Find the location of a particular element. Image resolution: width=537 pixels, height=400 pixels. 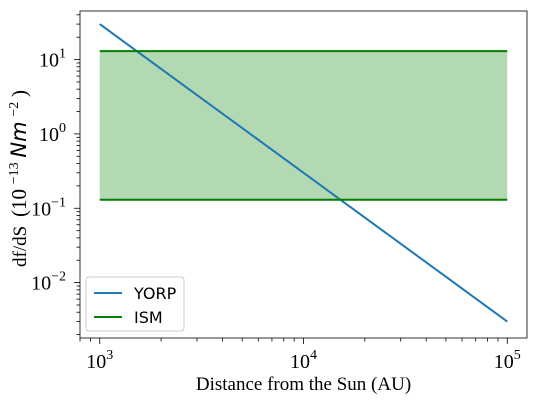

x-tick-label: 10³ is located at coordinates (99, 360).